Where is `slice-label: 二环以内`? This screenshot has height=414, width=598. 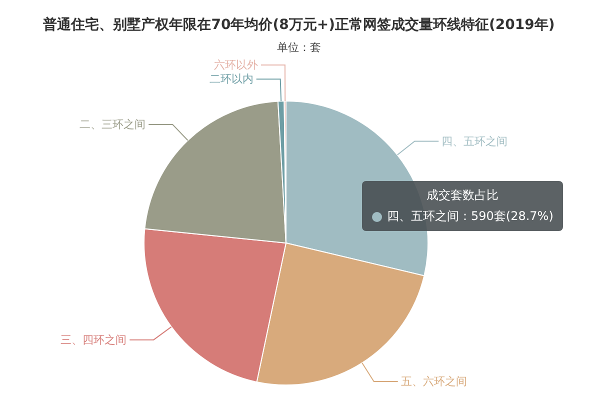 slice-label: 二环以内 is located at coordinates (231, 79).